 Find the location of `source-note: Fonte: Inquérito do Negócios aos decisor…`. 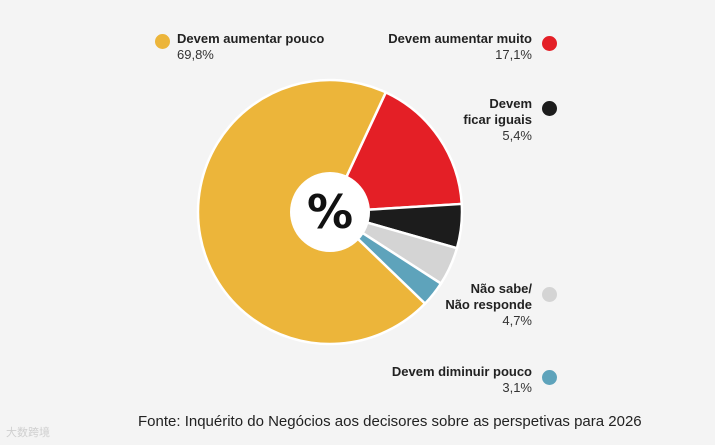

source-note: Fonte: Inquérito do Negócios aos decisor… is located at coordinates (390, 421).